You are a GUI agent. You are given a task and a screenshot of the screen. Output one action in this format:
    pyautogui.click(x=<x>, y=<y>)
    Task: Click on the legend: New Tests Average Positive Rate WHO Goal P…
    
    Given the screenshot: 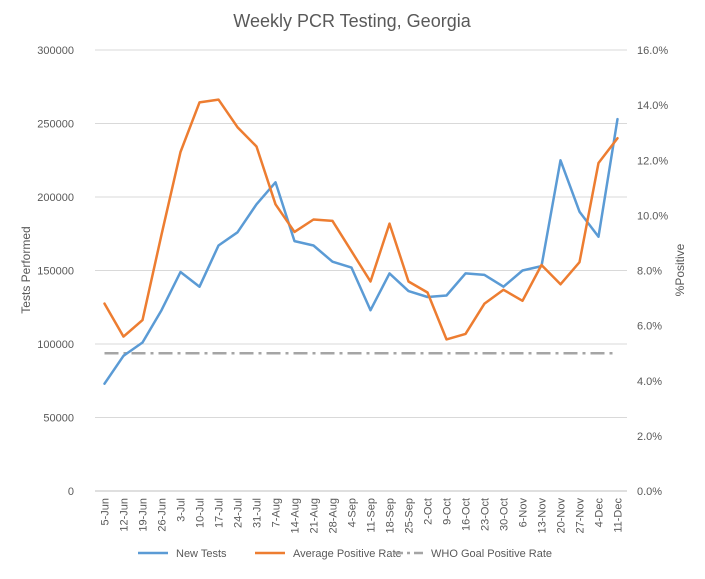 What is the action you would take?
    pyautogui.click(x=345, y=554)
    